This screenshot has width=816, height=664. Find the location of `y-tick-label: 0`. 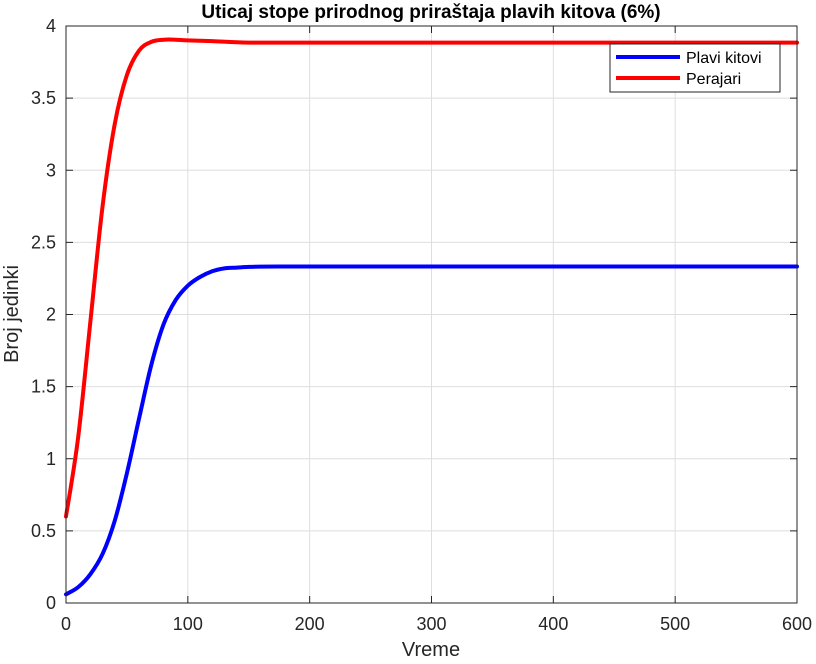

y-tick-label: 0 is located at coordinates (51, 603).